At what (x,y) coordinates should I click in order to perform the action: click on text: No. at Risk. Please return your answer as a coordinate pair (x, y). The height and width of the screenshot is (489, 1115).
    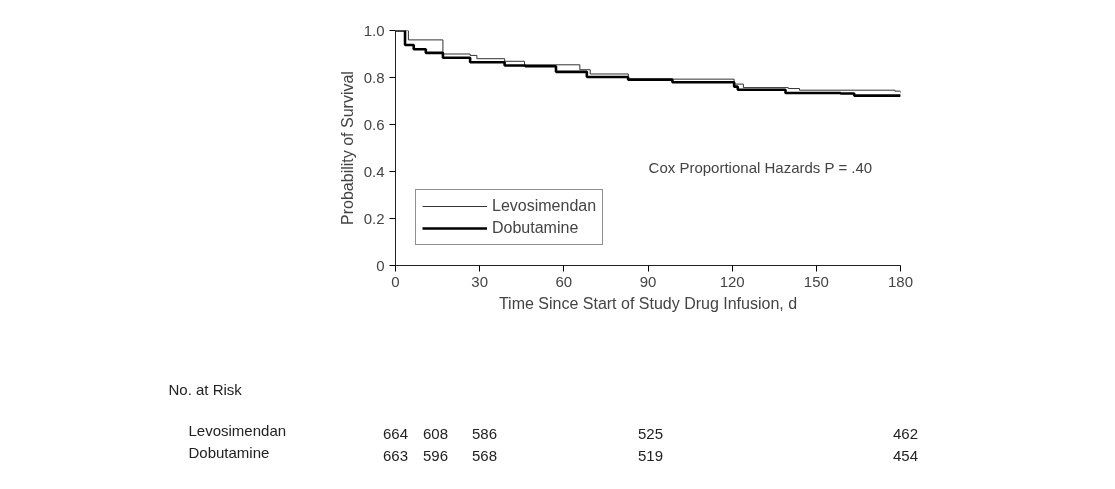
    Looking at the image, I should click on (205, 389).